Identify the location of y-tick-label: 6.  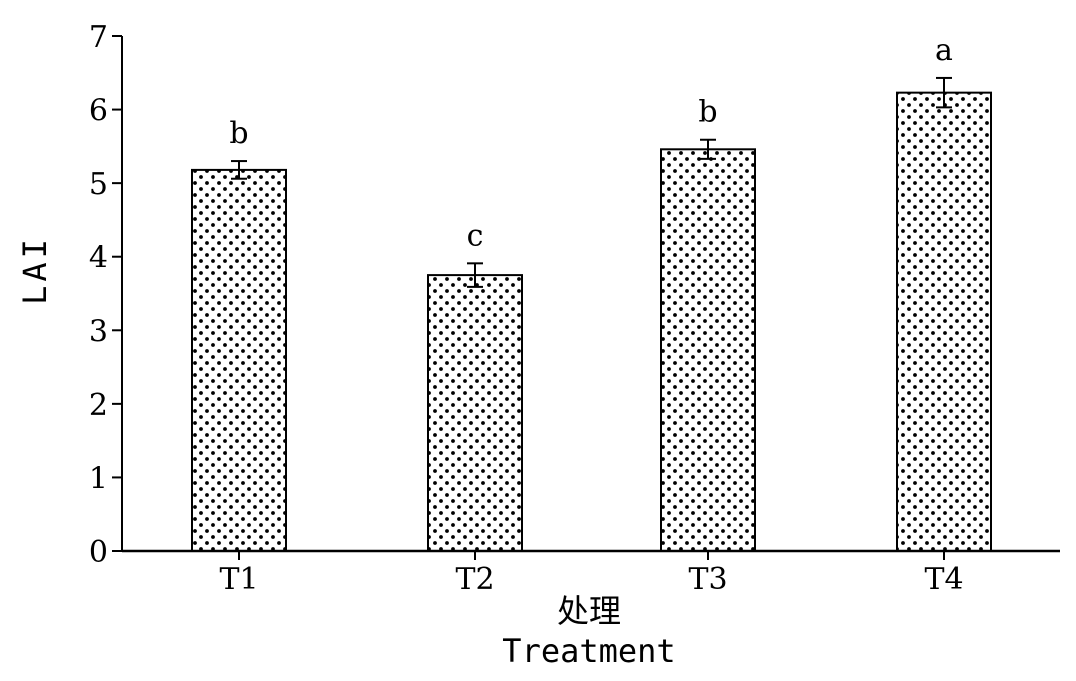
(98, 111).